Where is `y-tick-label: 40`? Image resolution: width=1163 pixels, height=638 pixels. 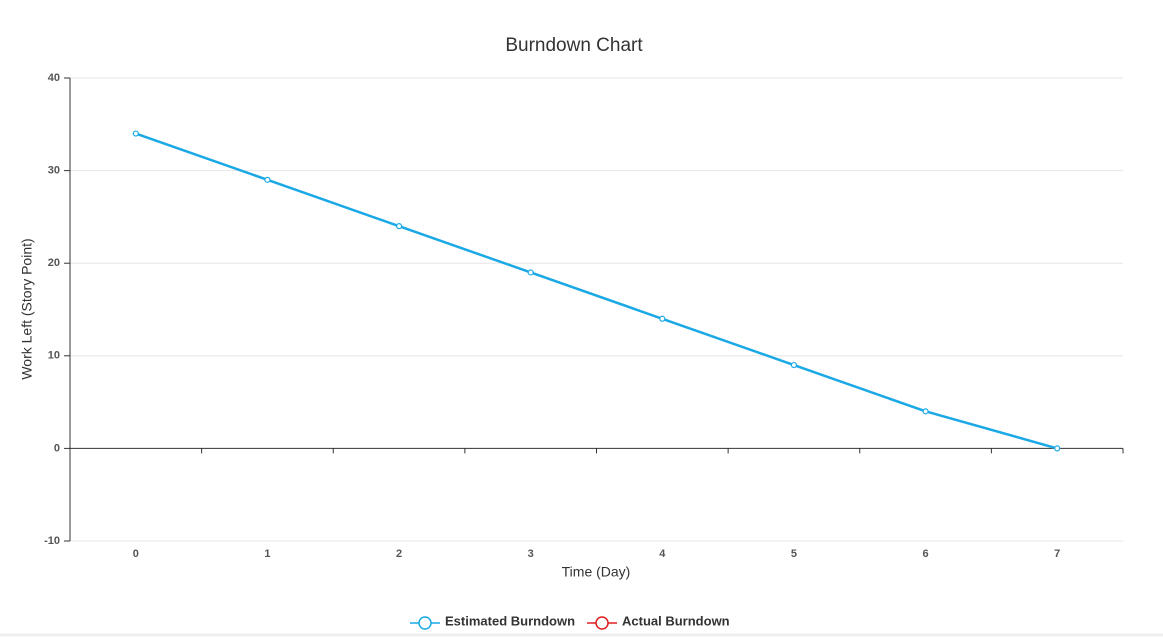
y-tick-label: 40 is located at coordinates (54, 78).